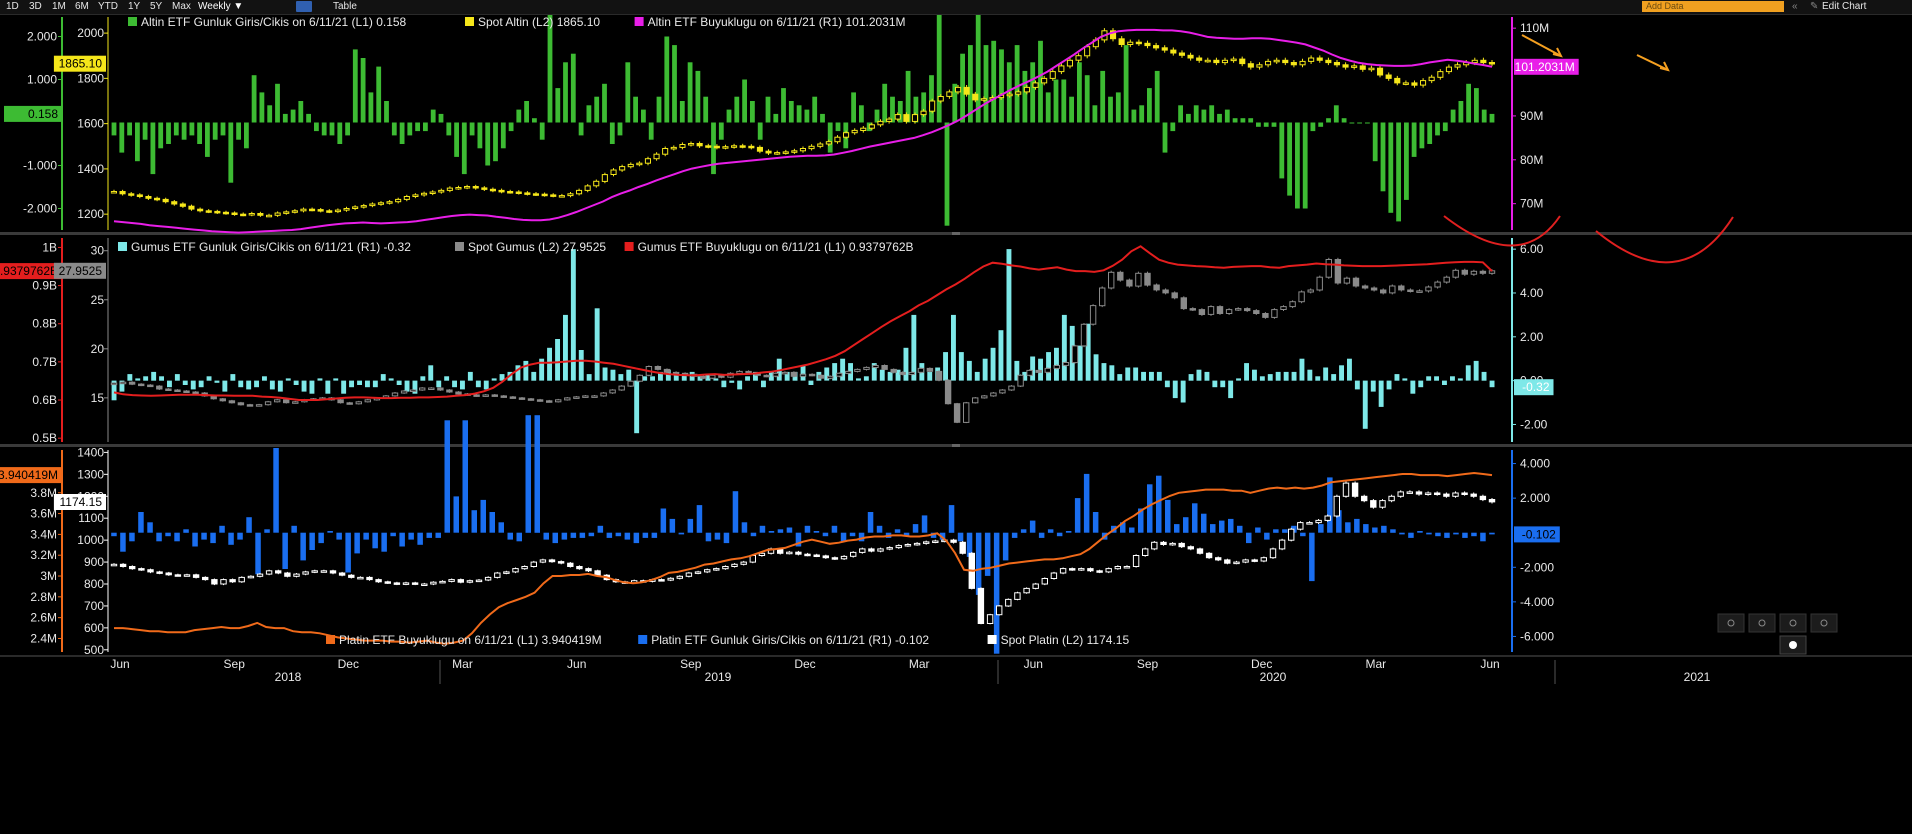 The width and height of the screenshot is (1912, 834). I want to click on axis-tick-label: 1100, so click(91, 518).